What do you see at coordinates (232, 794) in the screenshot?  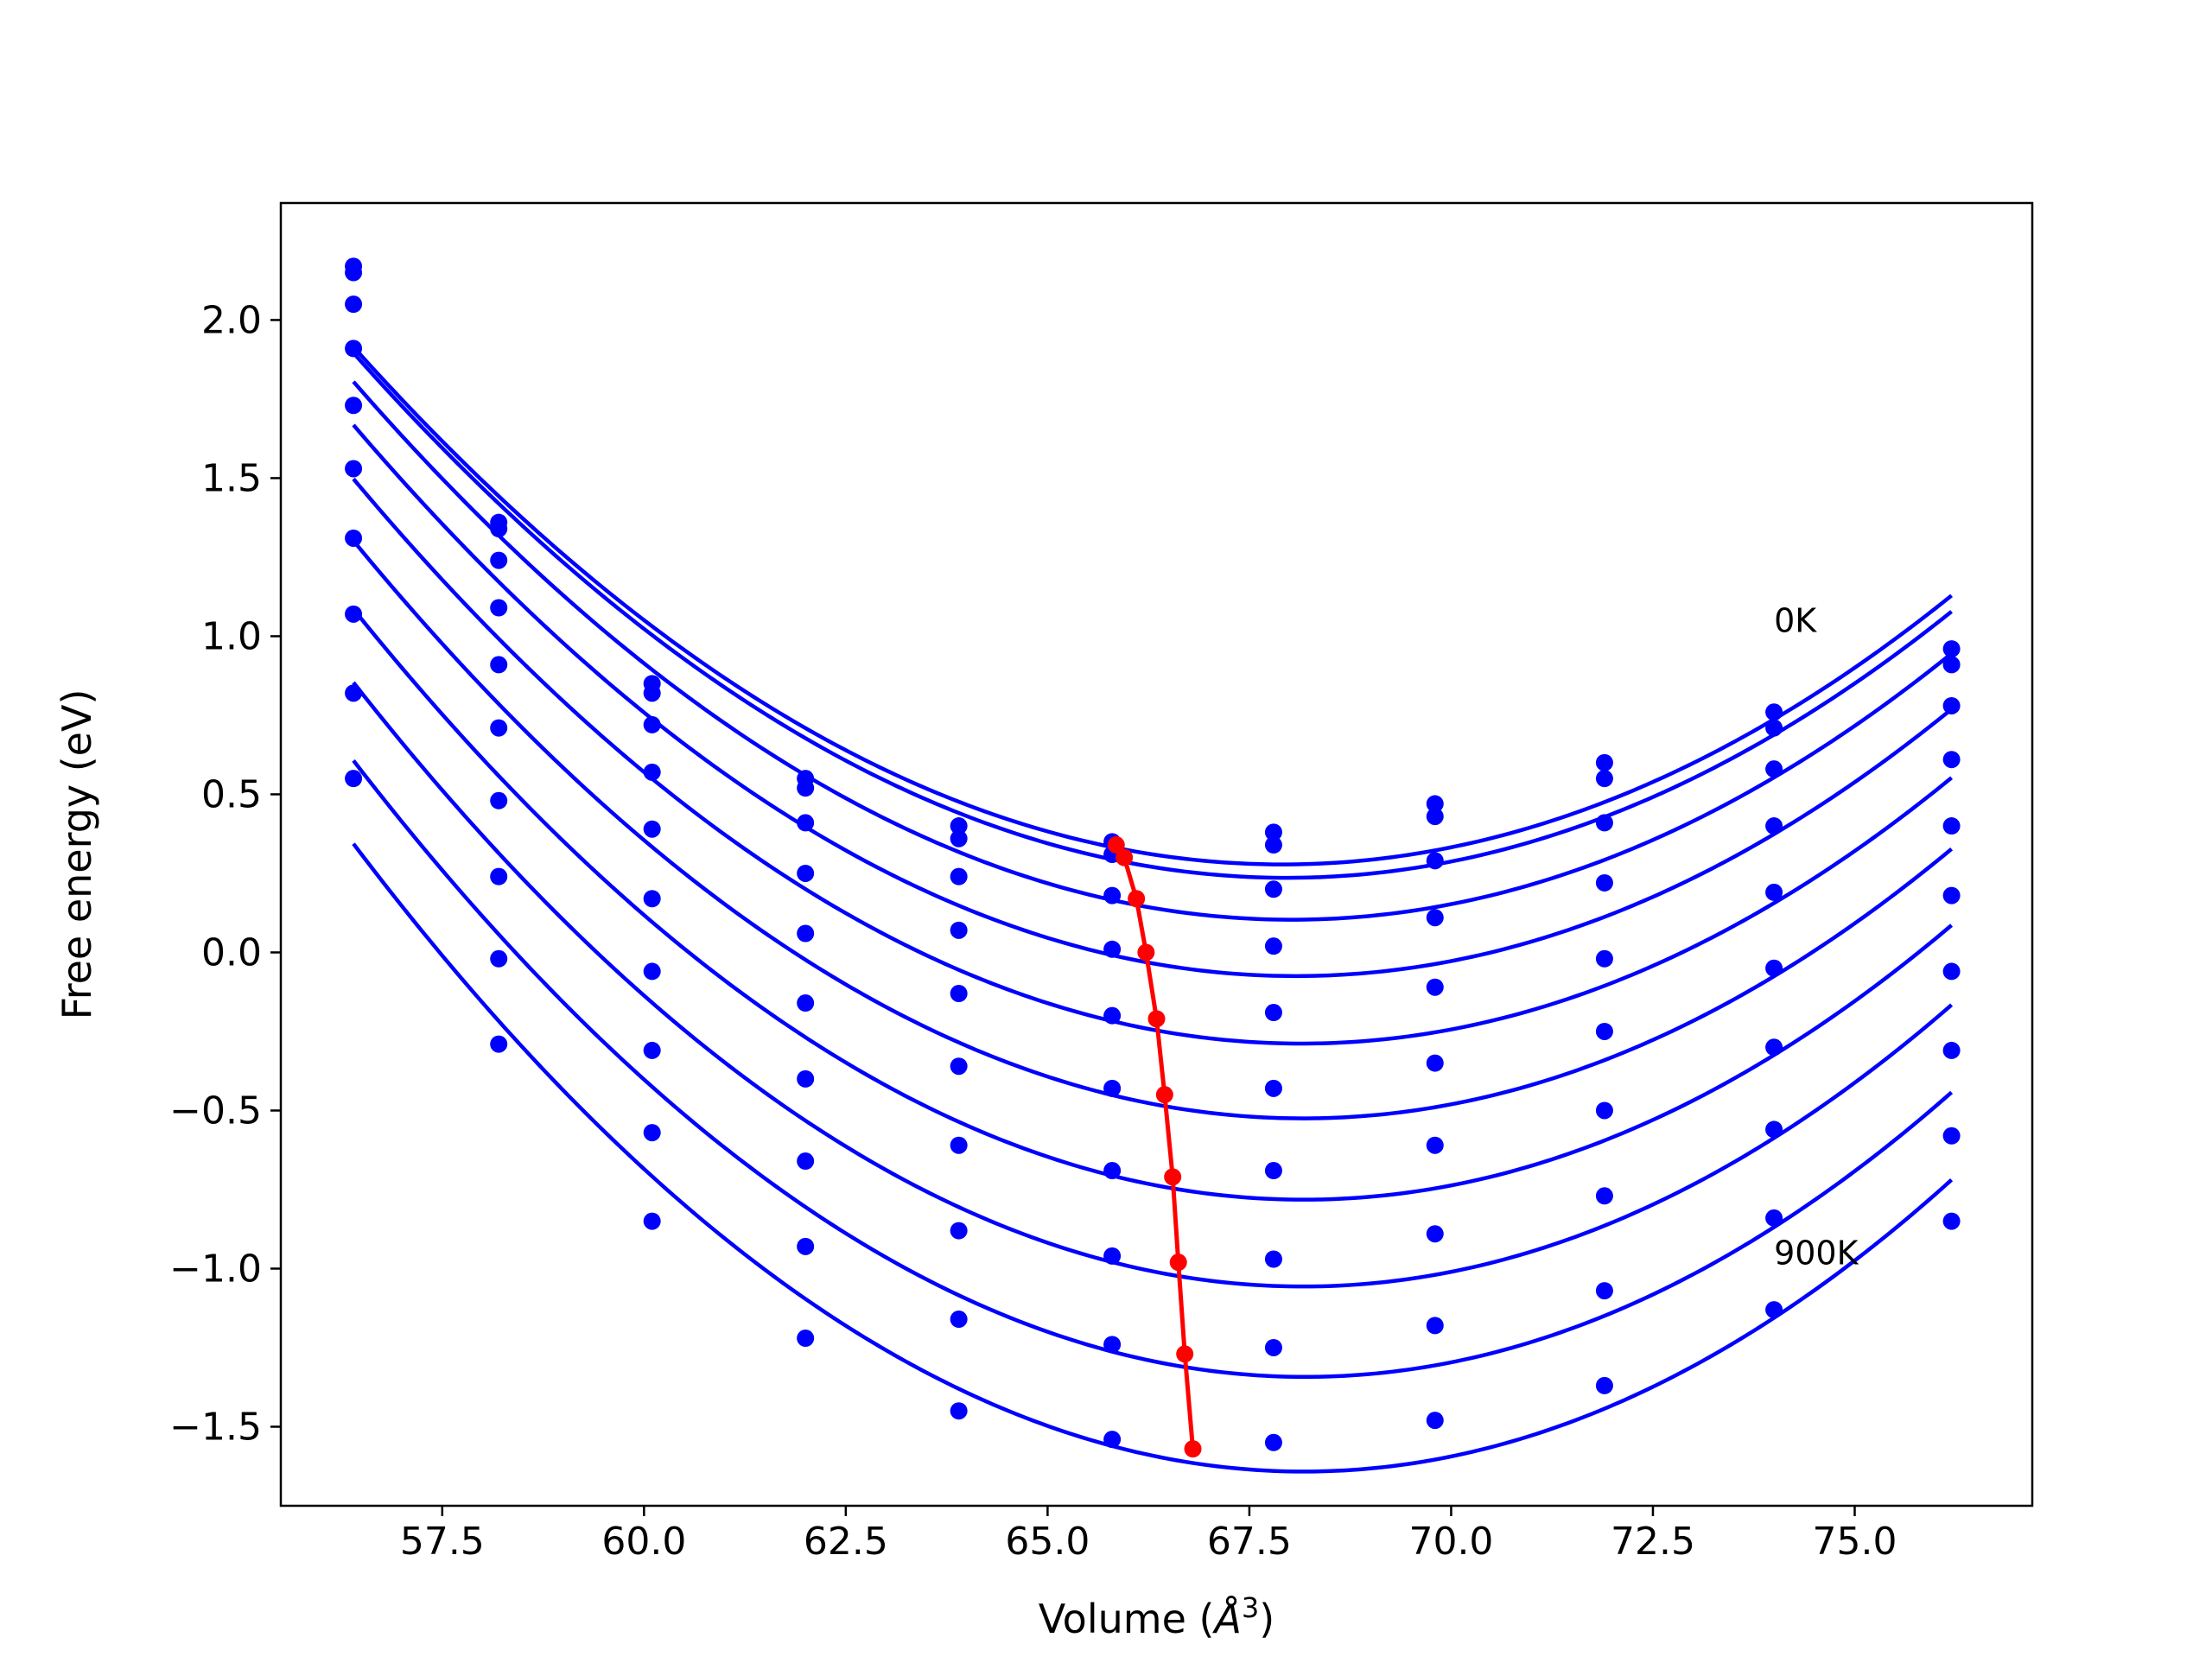 I see `y-tick-label: 0.5` at bounding box center [232, 794].